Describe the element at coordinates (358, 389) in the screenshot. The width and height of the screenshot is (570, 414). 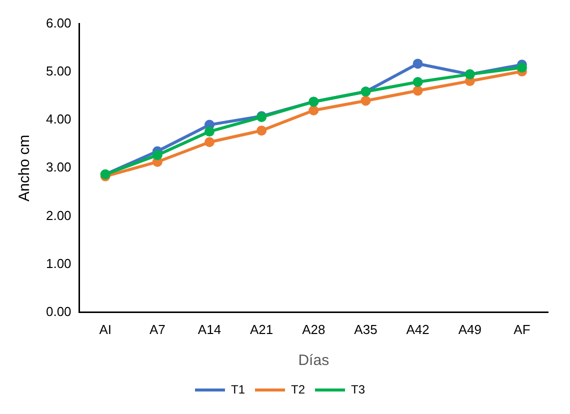
I see `legend-label: T3` at that location.